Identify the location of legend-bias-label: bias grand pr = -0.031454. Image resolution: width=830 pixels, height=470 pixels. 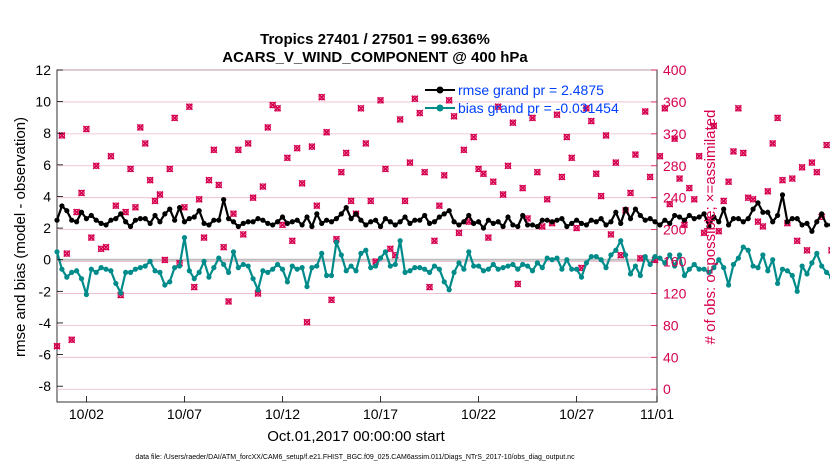
(538, 108).